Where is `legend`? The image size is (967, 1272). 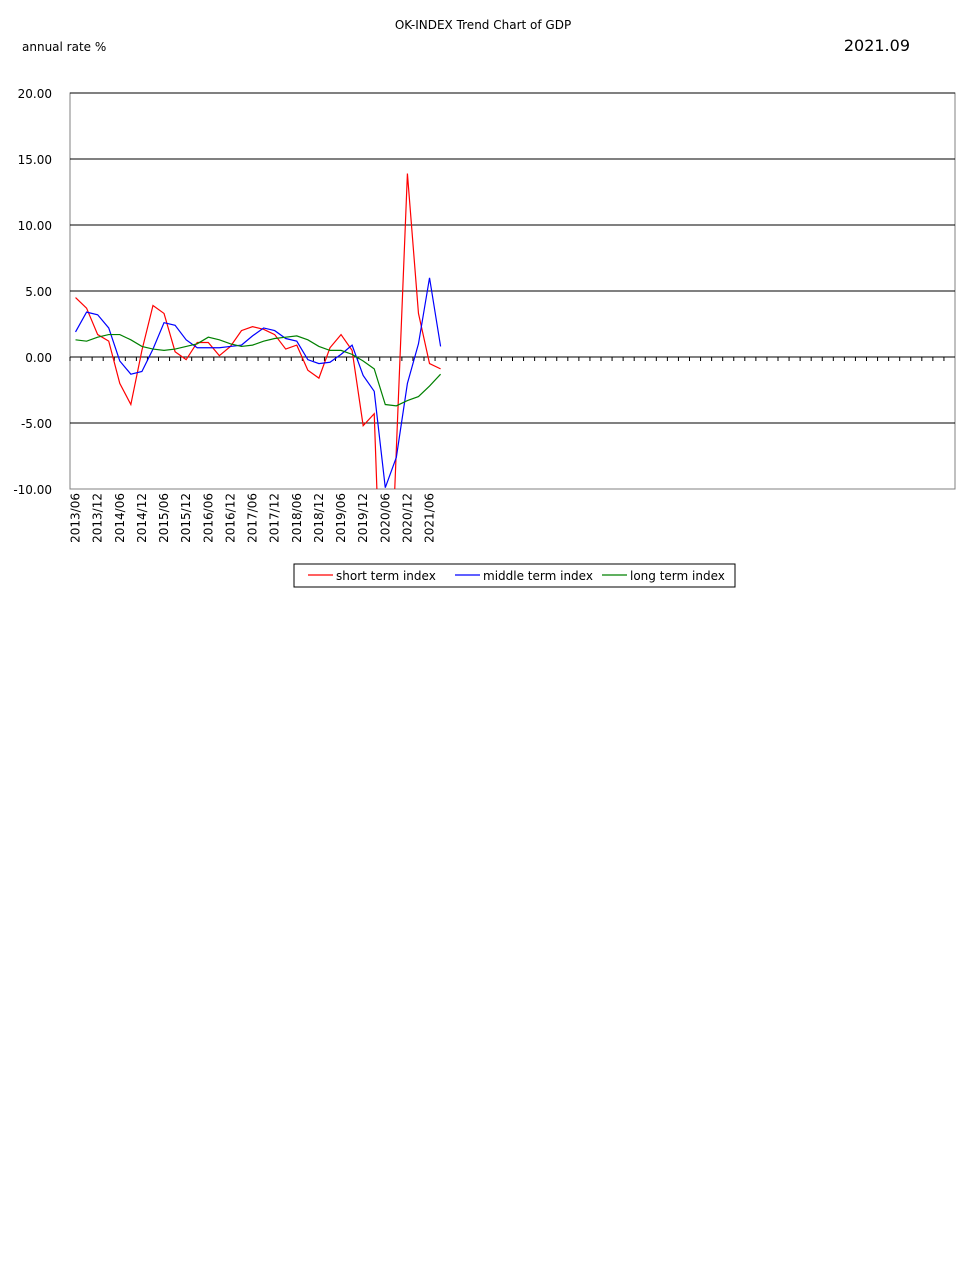
legend is located at coordinates (514, 575).